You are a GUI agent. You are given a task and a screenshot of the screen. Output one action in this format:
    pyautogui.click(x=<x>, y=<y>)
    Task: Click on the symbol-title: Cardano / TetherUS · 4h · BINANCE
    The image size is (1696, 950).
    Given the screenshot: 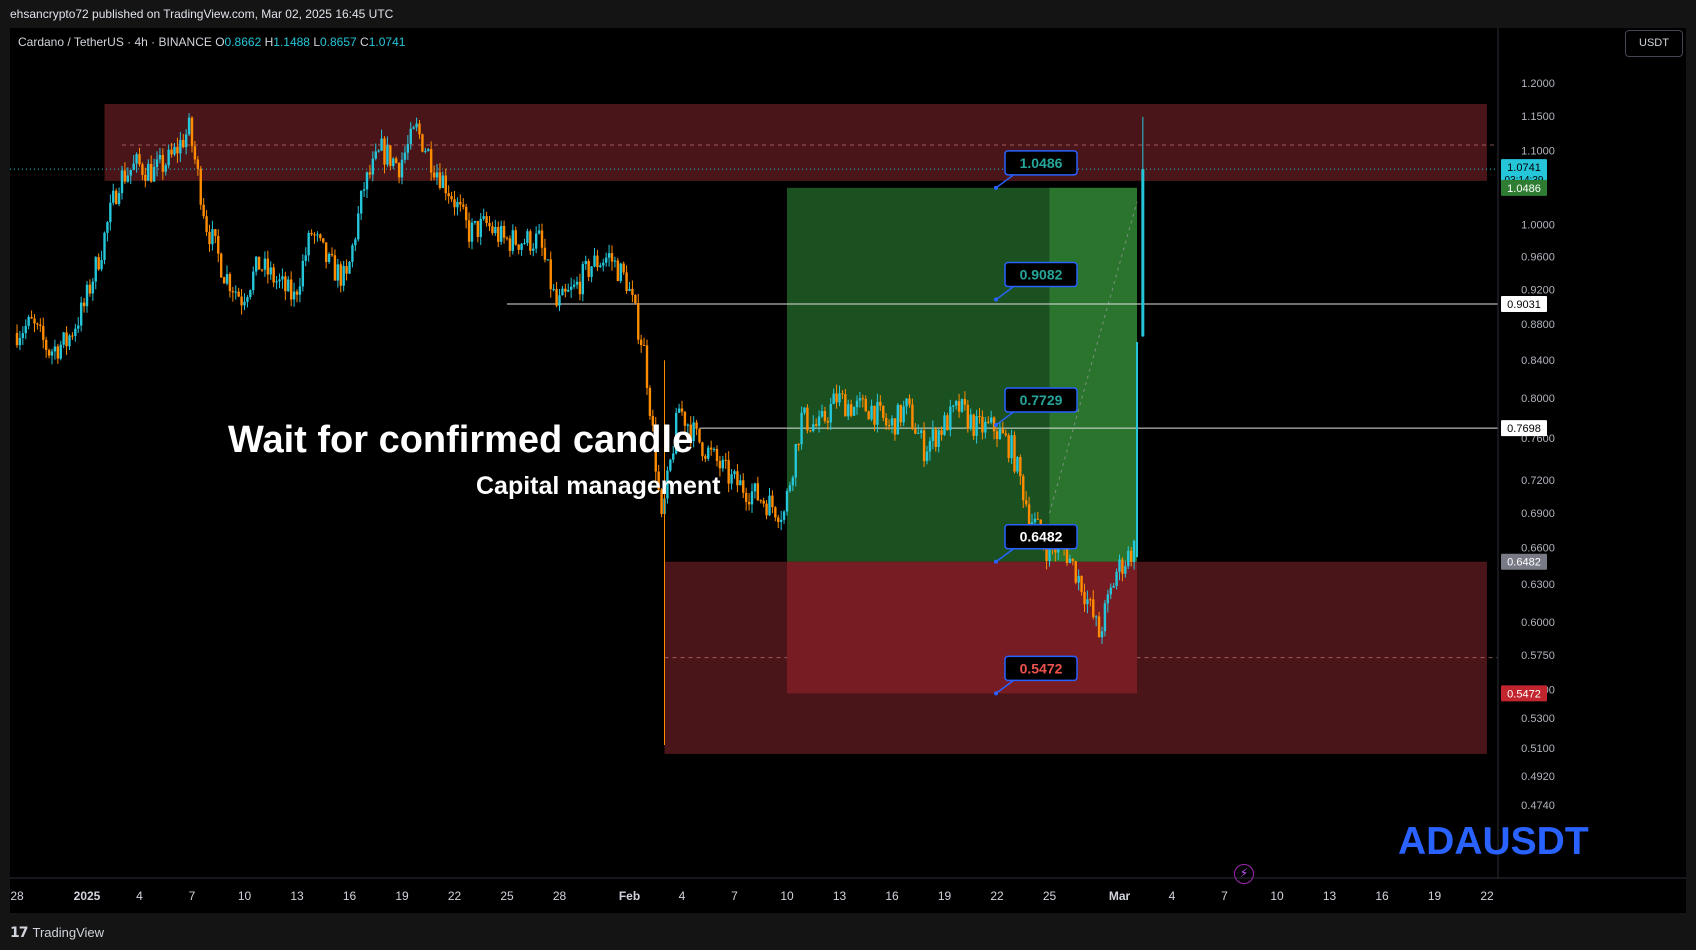 What is the action you would take?
    pyautogui.click(x=115, y=42)
    